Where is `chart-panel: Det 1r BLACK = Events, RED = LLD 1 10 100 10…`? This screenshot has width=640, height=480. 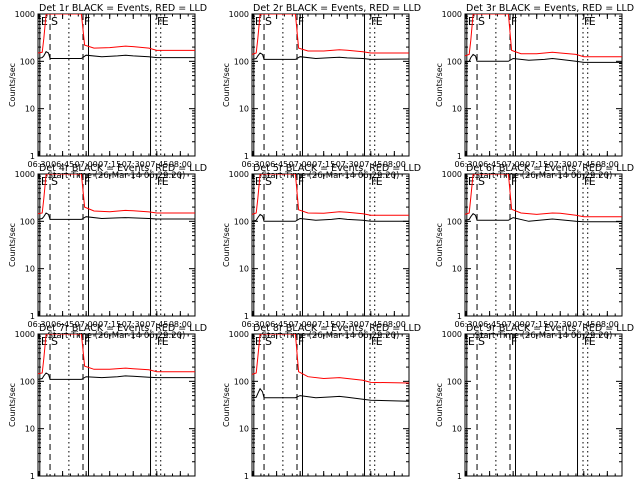 chart-panel: Det 1r BLACK = Events, RED = LLD 1 10 100 10… is located at coordinates (107, 92).